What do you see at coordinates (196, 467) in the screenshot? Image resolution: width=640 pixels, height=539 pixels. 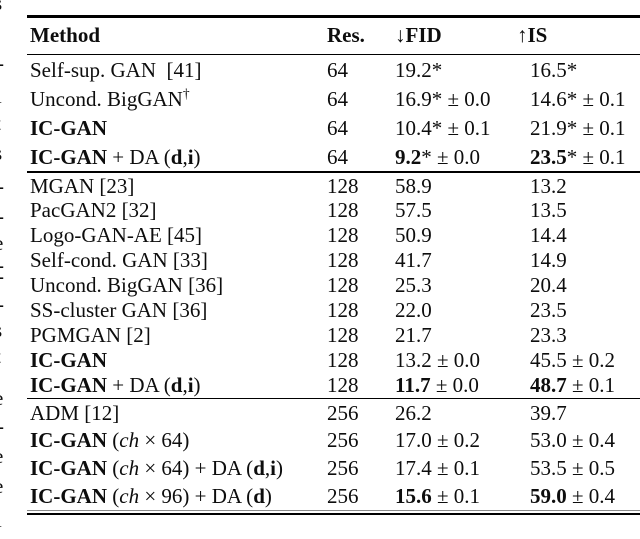 I see `text-segment: × 64) + DA (` at bounding box center [196, 467].